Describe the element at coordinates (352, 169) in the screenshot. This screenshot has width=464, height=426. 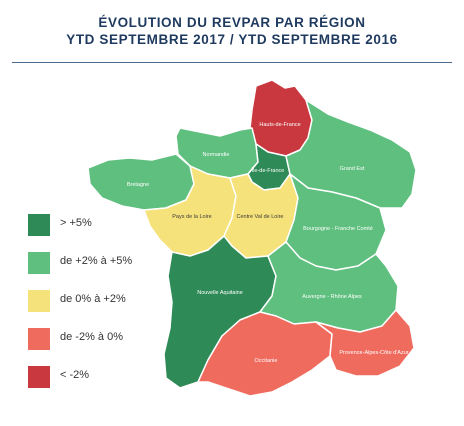
I see `region-label-grand-est: Grand Est` at that location.